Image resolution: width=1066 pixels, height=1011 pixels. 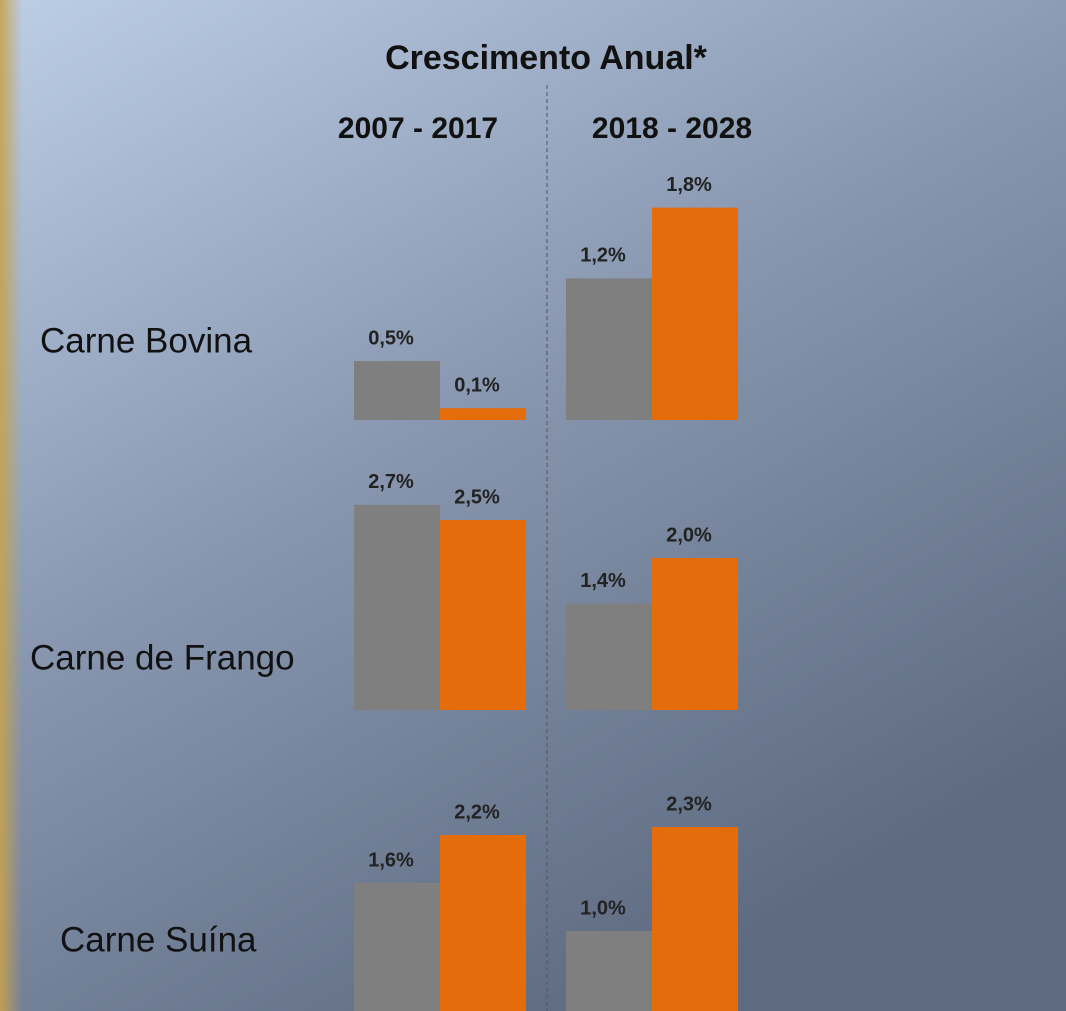 I want to click on value-label: 1,0%, so click(x=603, y=908).